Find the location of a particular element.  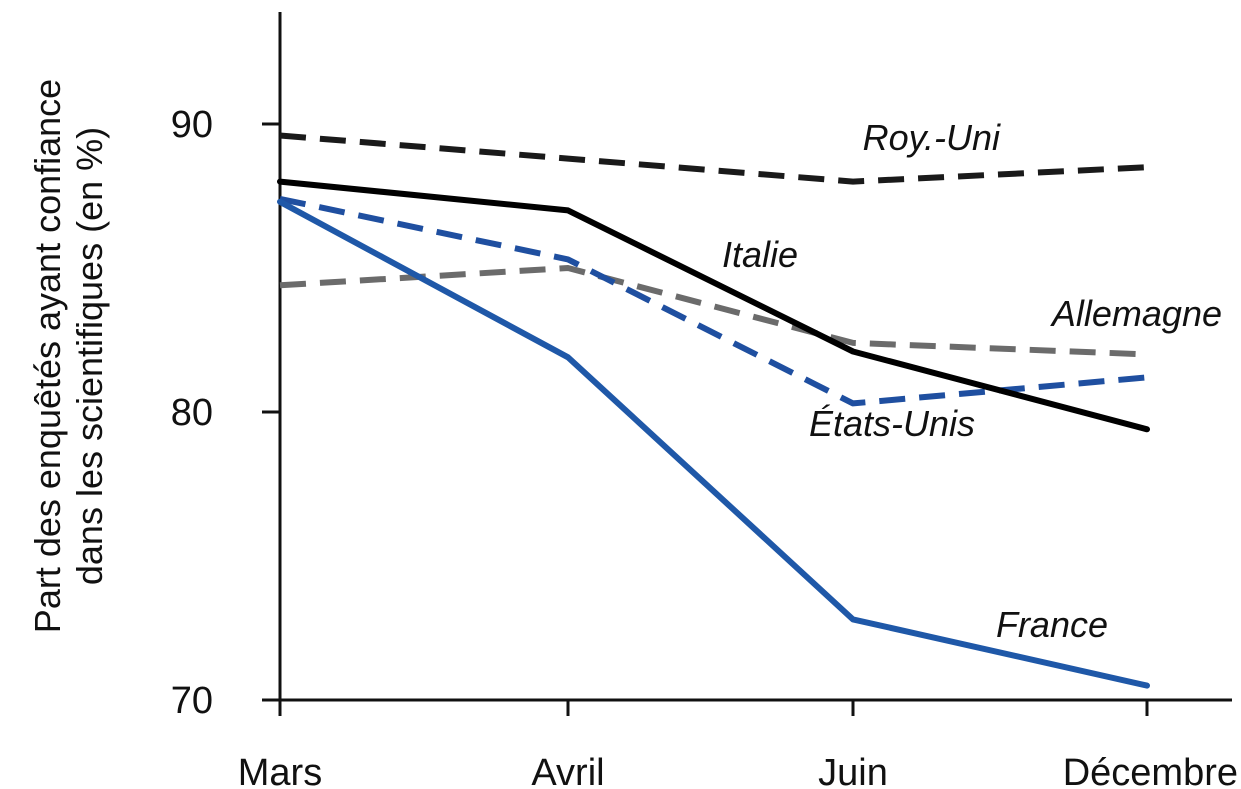

x-tick-label: Décembre is located at coordinates (1150, 770).